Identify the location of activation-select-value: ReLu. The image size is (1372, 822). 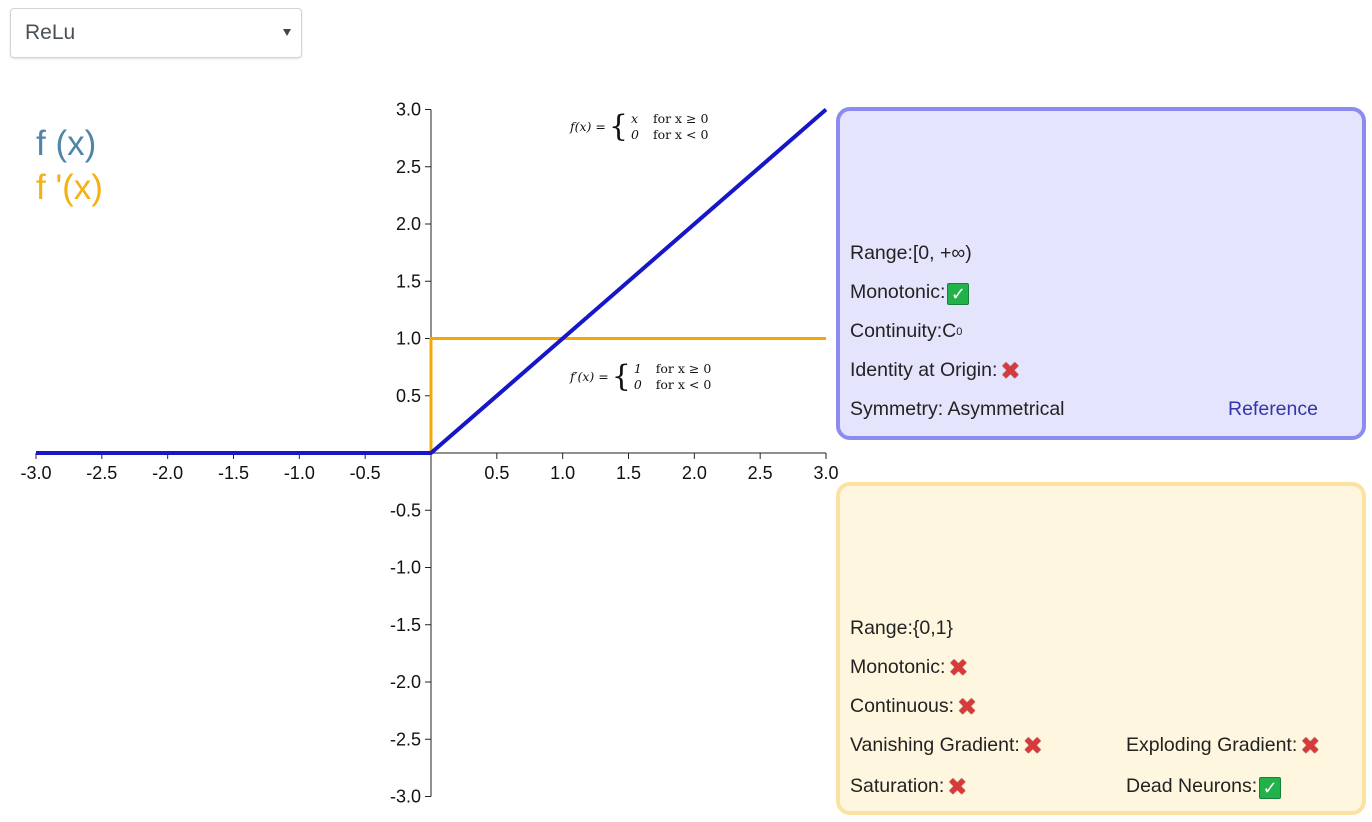
(50, 32).